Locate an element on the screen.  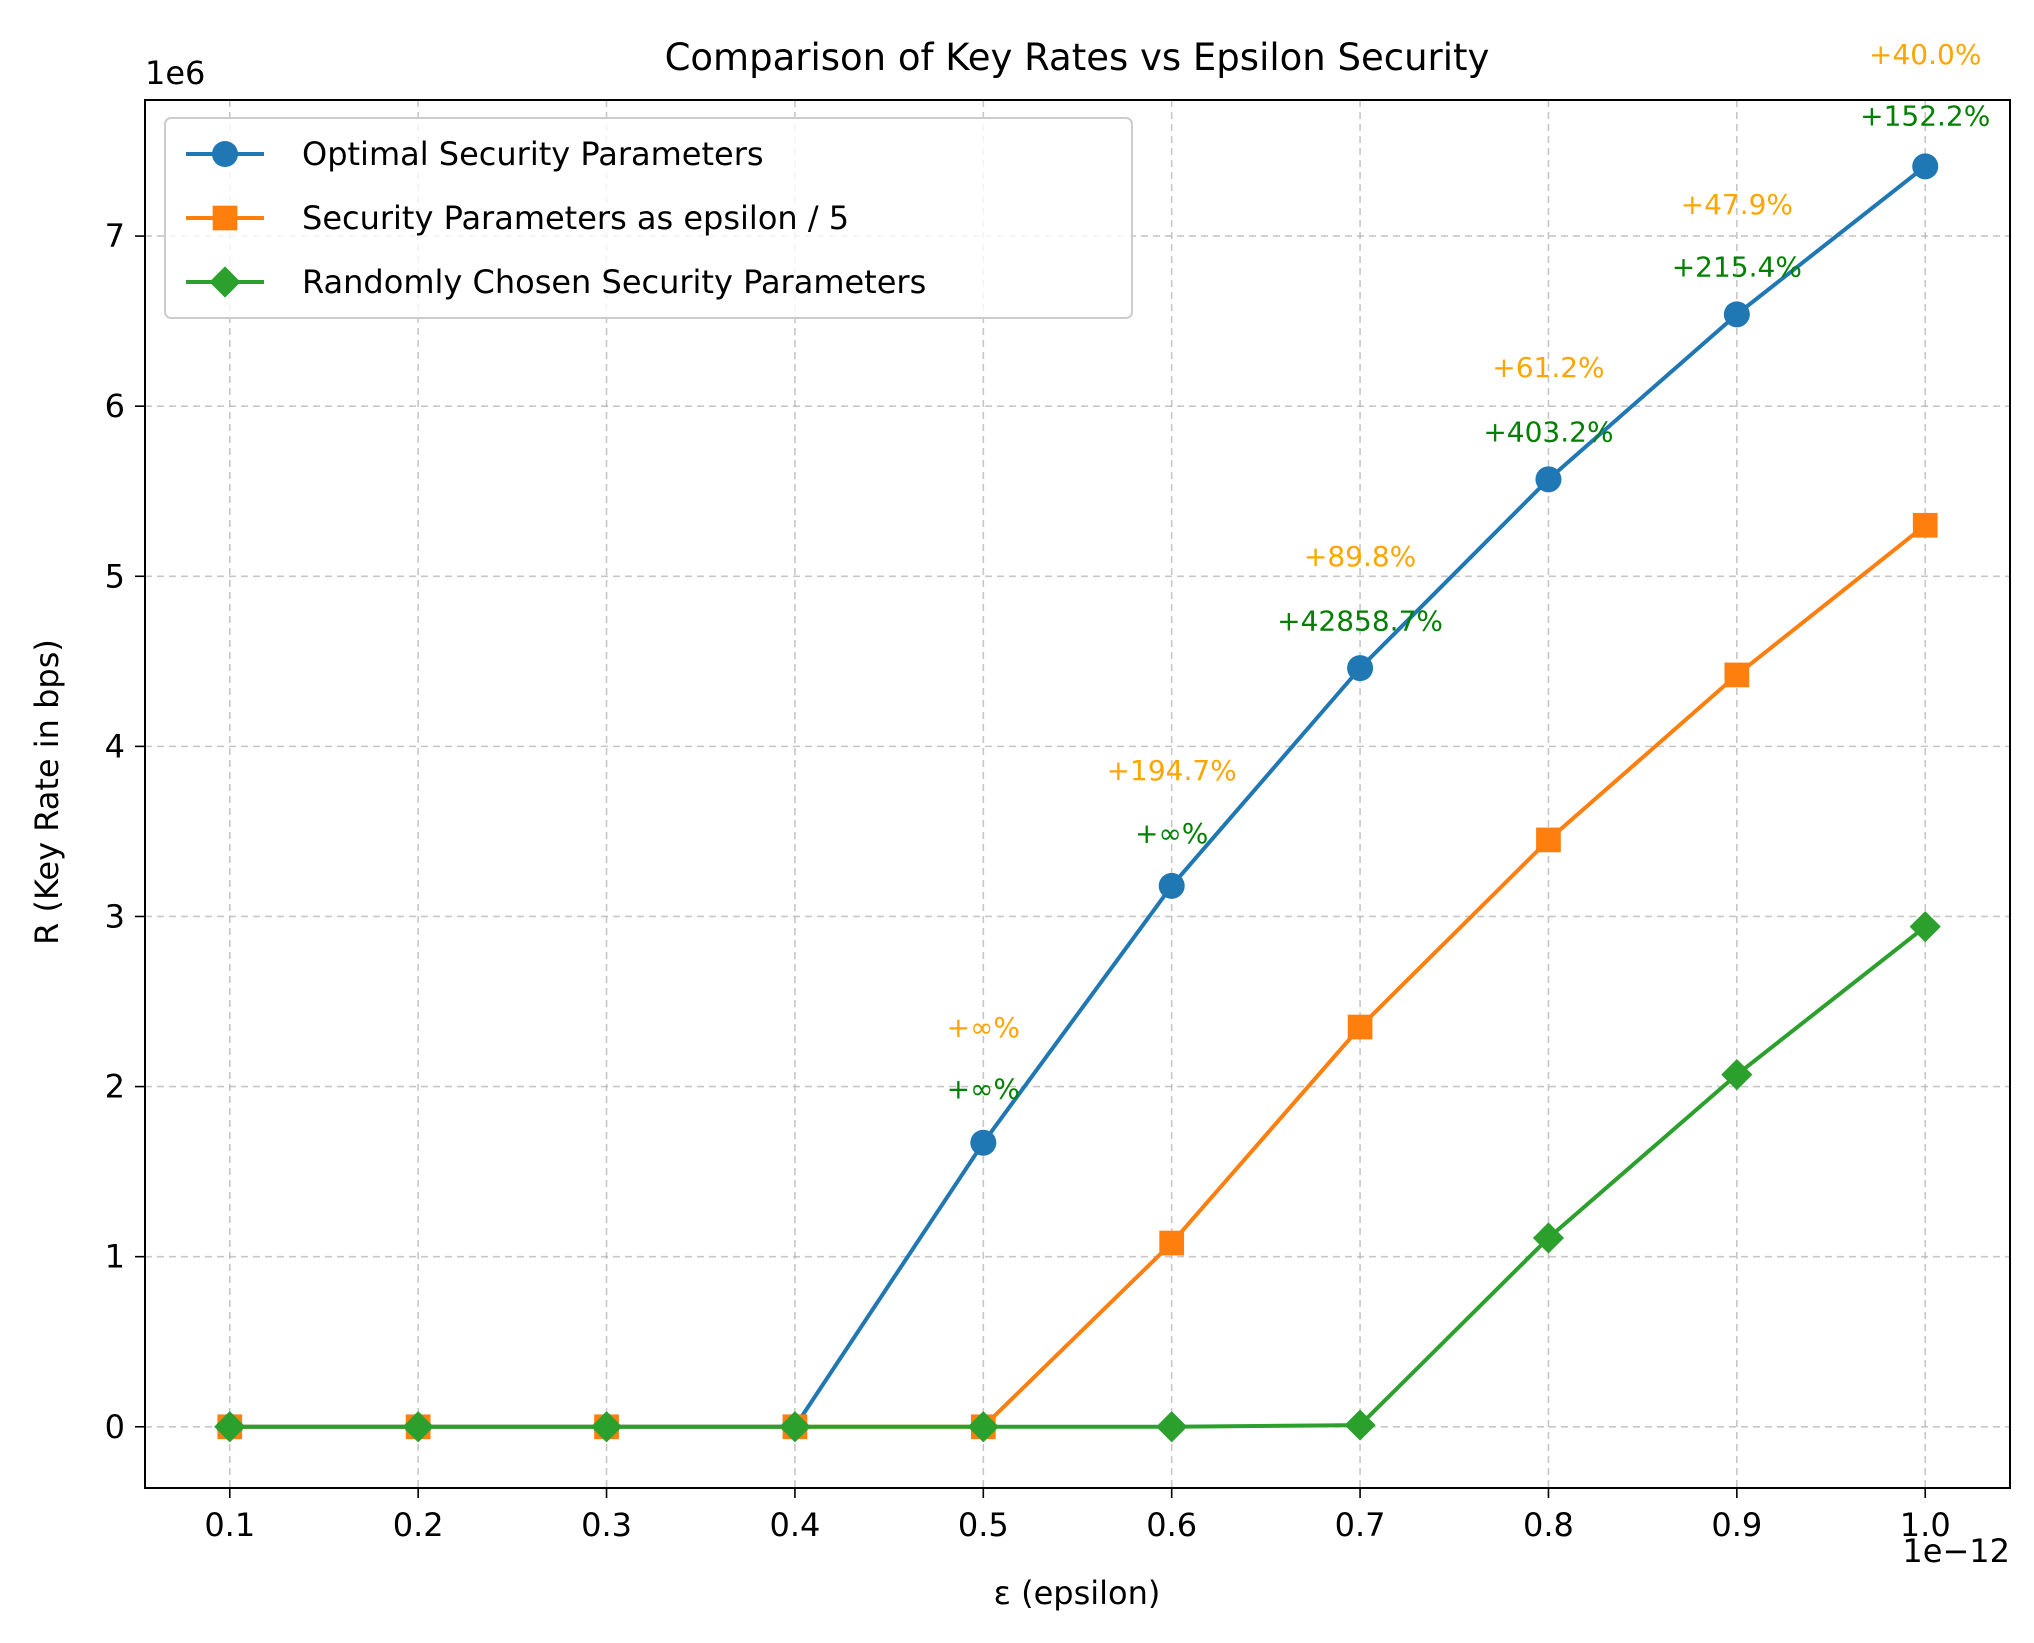
y-offset-label: 1e6 is located at coordinates (175, 73).